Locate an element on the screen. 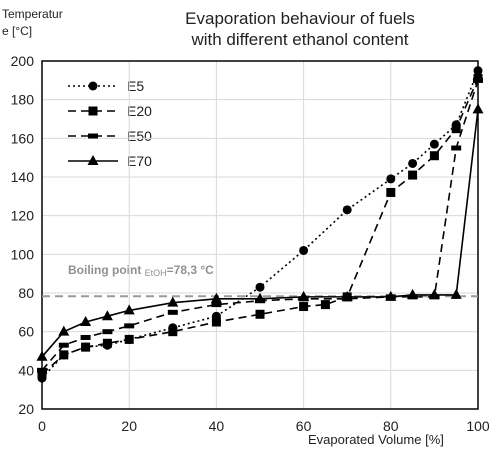 The image size is (500, 458). x-tick-label: 60 is located at coordinates (304, 426).